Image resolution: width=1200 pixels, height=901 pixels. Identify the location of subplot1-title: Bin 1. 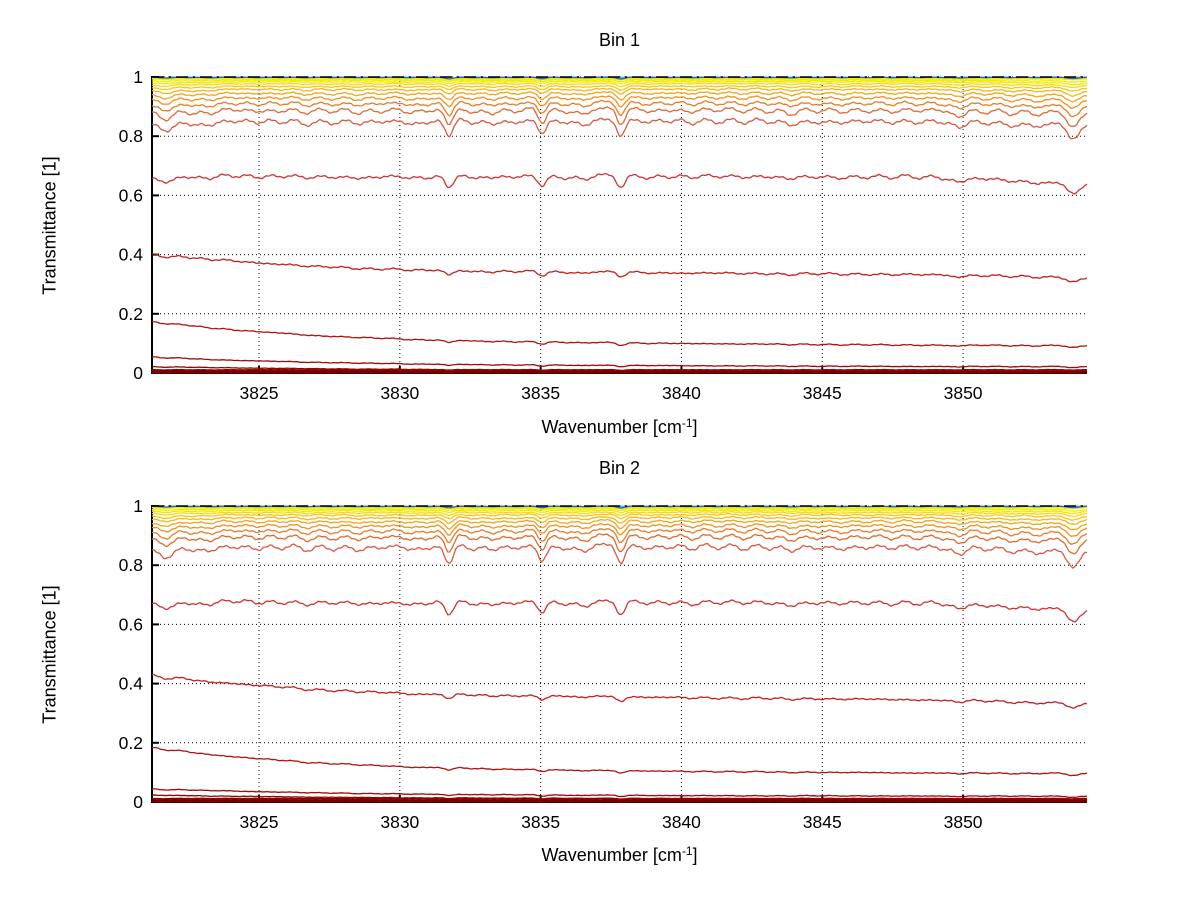
(619, 40).